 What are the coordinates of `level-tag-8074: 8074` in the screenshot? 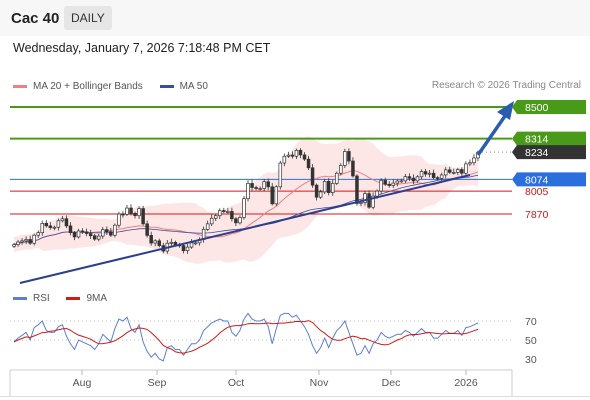 It's located at (549, 179).